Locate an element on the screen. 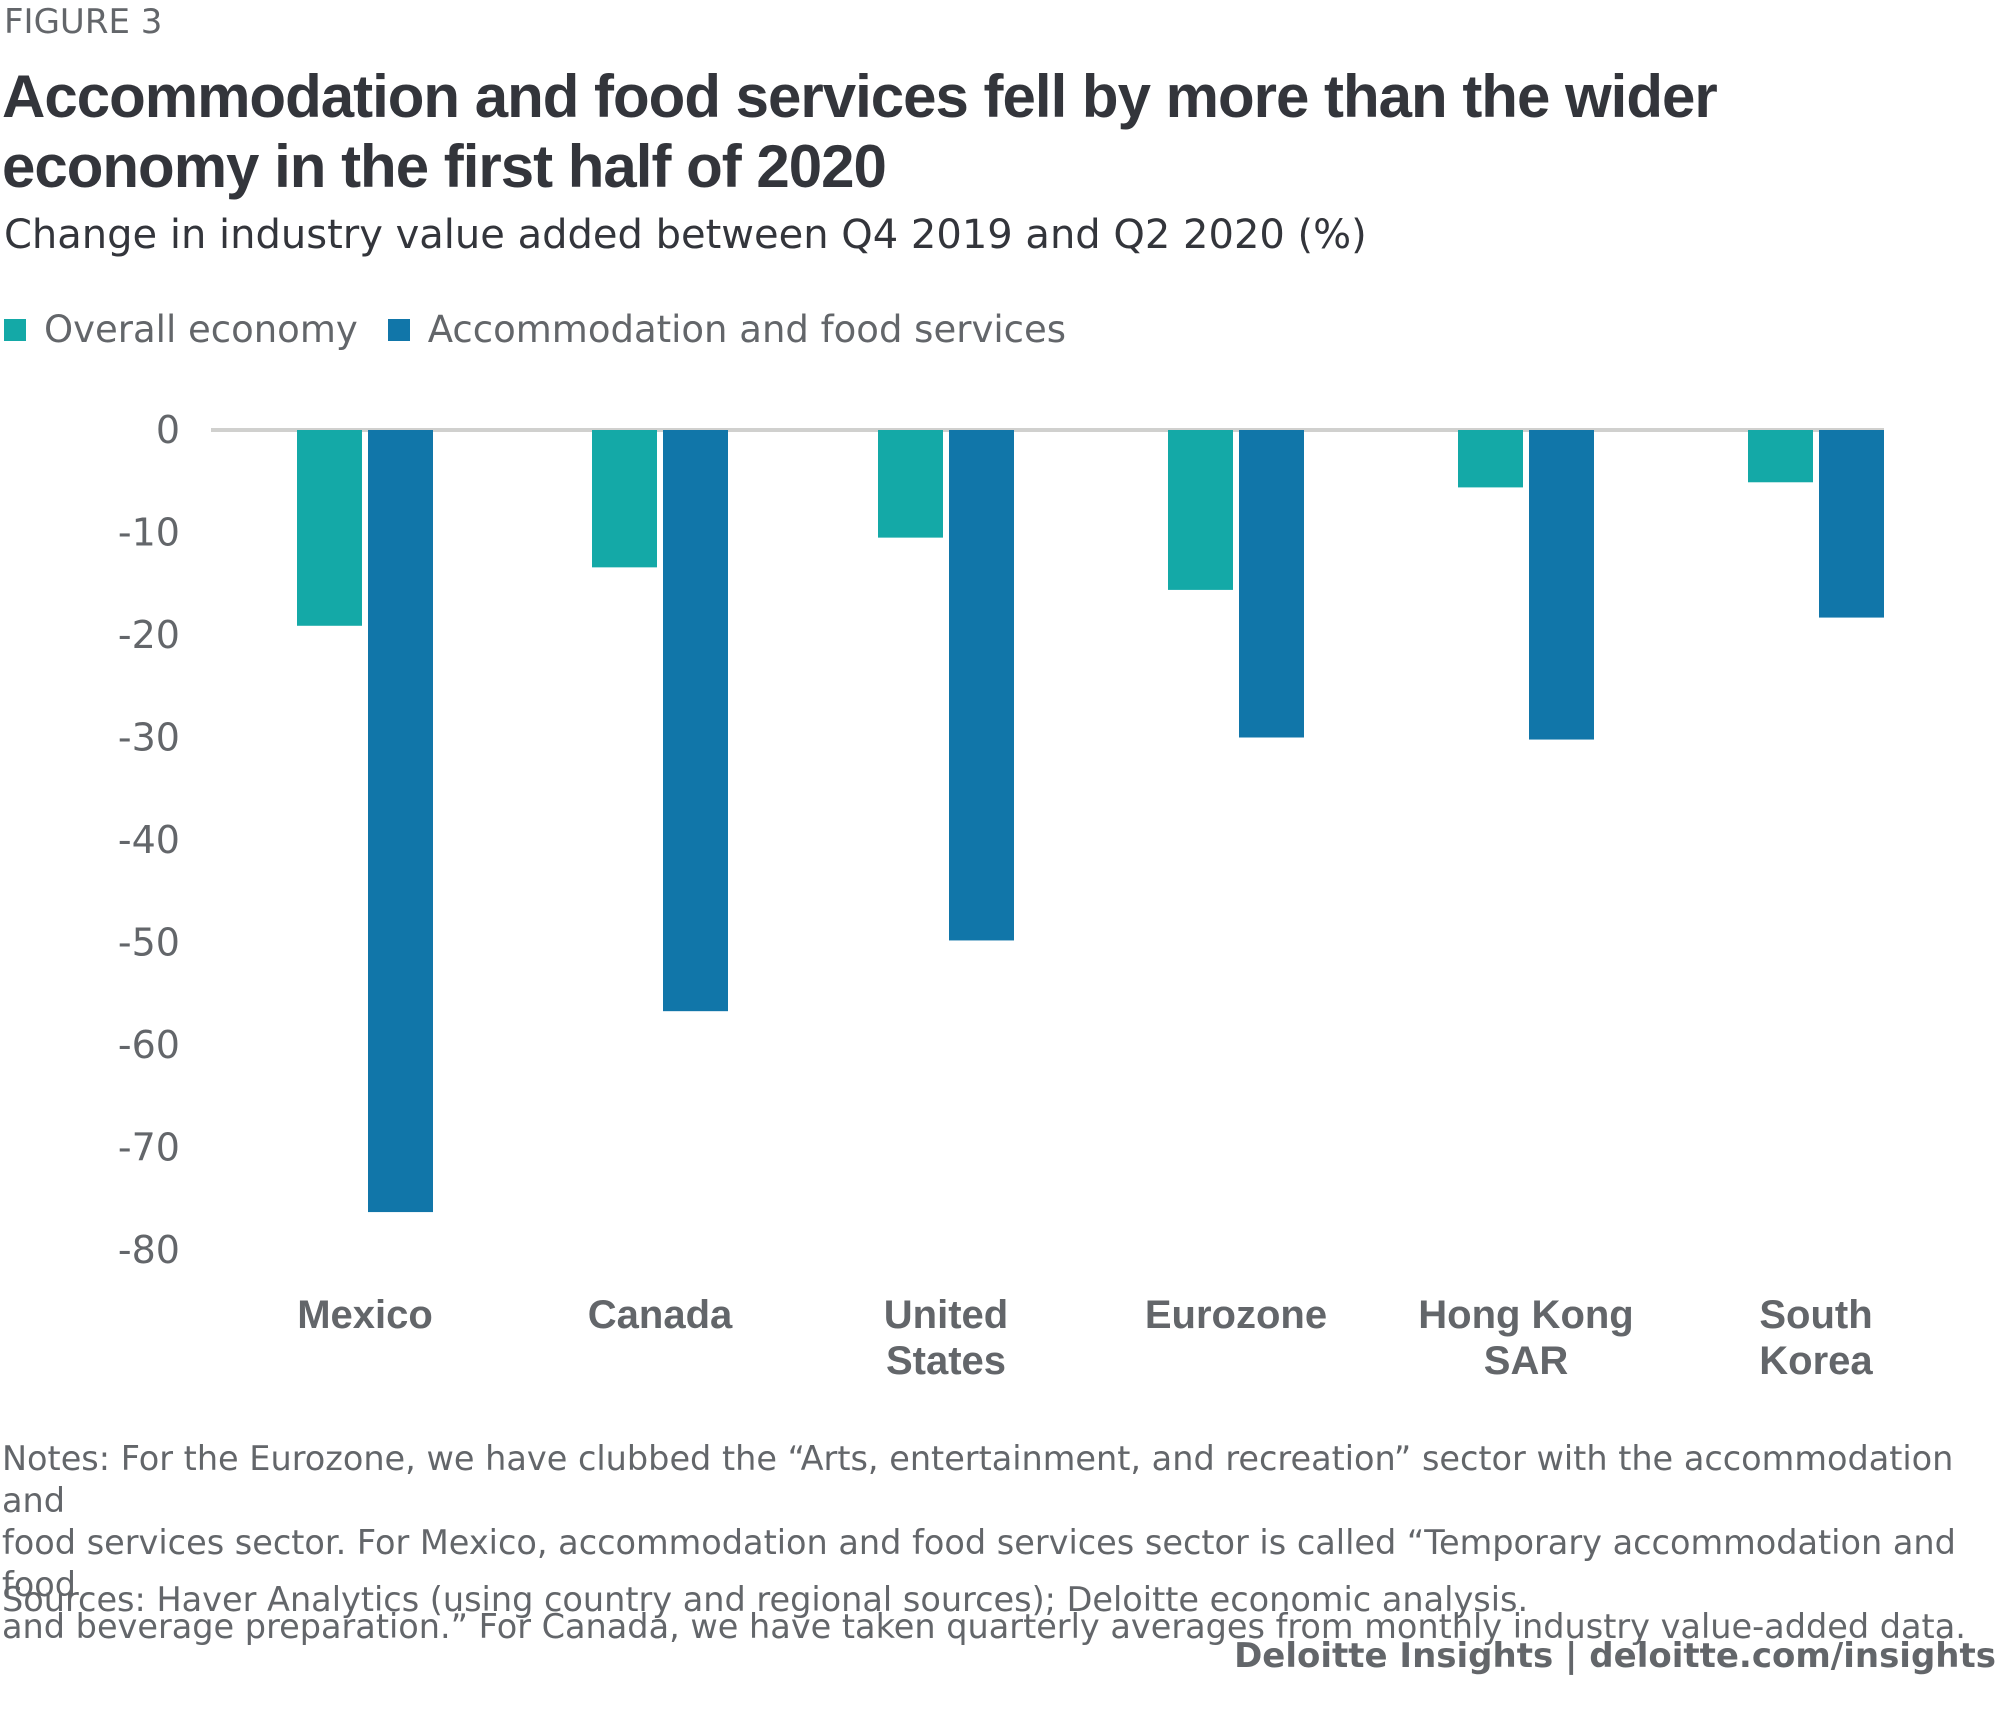 Image resolution: width=2000 pixels, height=1722 pixels. y-axis: 0 -10 -20 -30 -40 -50 -60 -70 -80 is located at coordinates (149, 840).